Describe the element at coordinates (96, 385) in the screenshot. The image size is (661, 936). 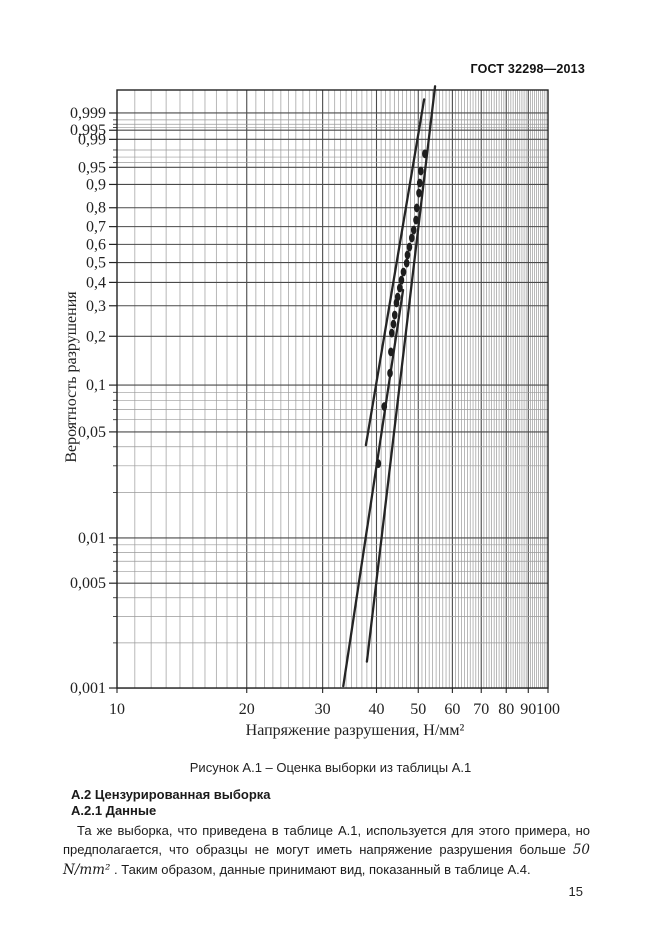
I see `y-tick-label: 0,1` at that location.